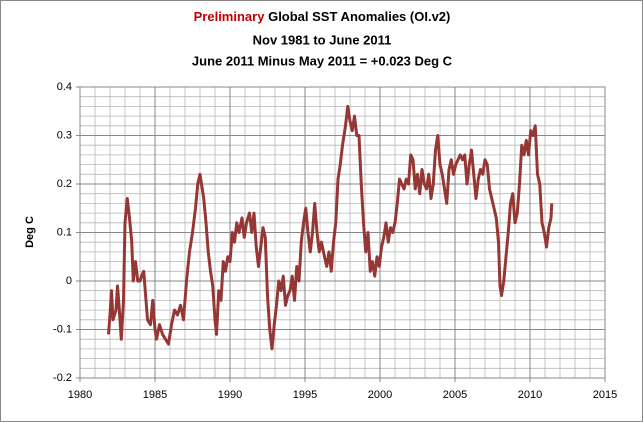  I want to click on x-tick-label: 1980, so click(80, 395).